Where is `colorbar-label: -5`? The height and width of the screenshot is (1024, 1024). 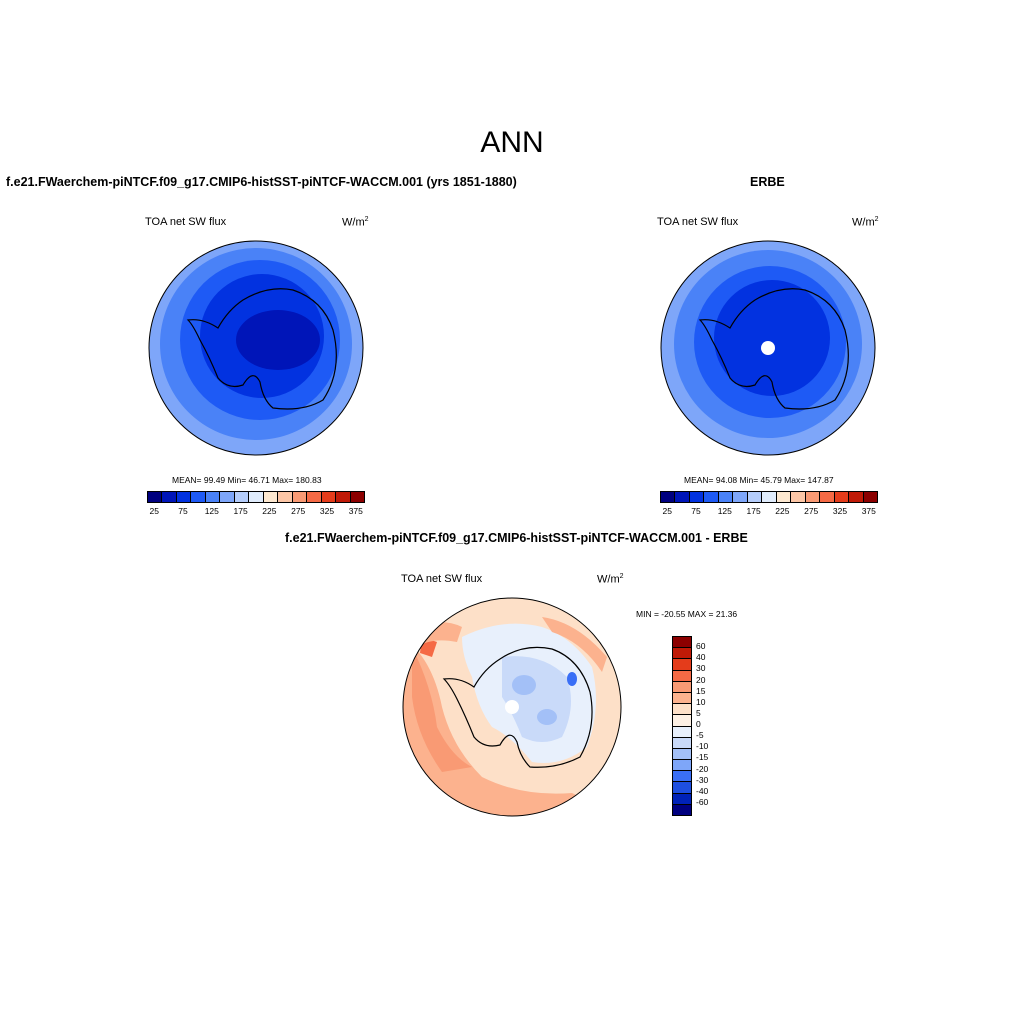
colorbar-label: -5 is located at coordinates (700, 735).